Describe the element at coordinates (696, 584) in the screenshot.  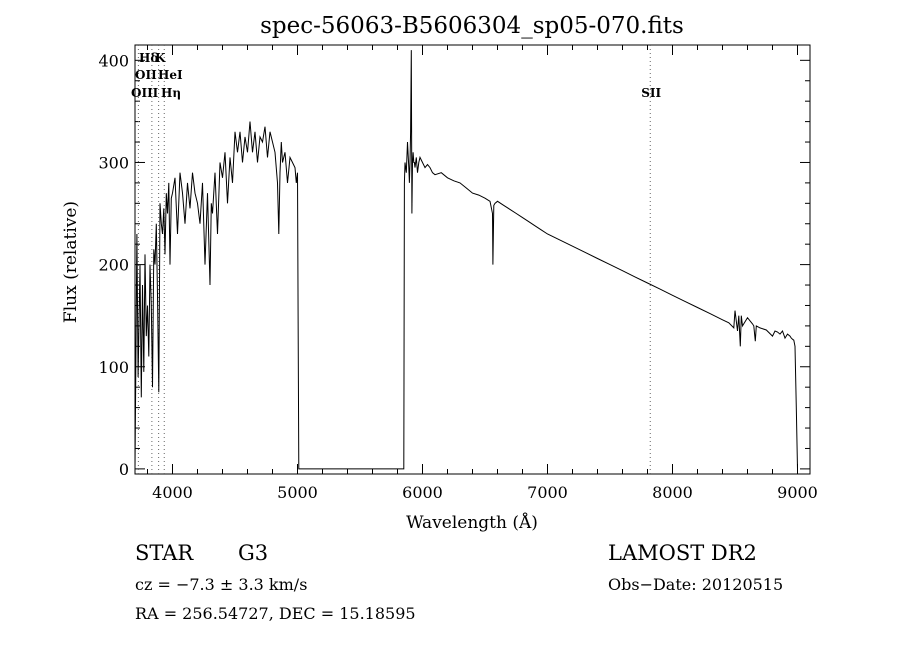
I see `observation-date: Obs−Date: 20120515` at that location.